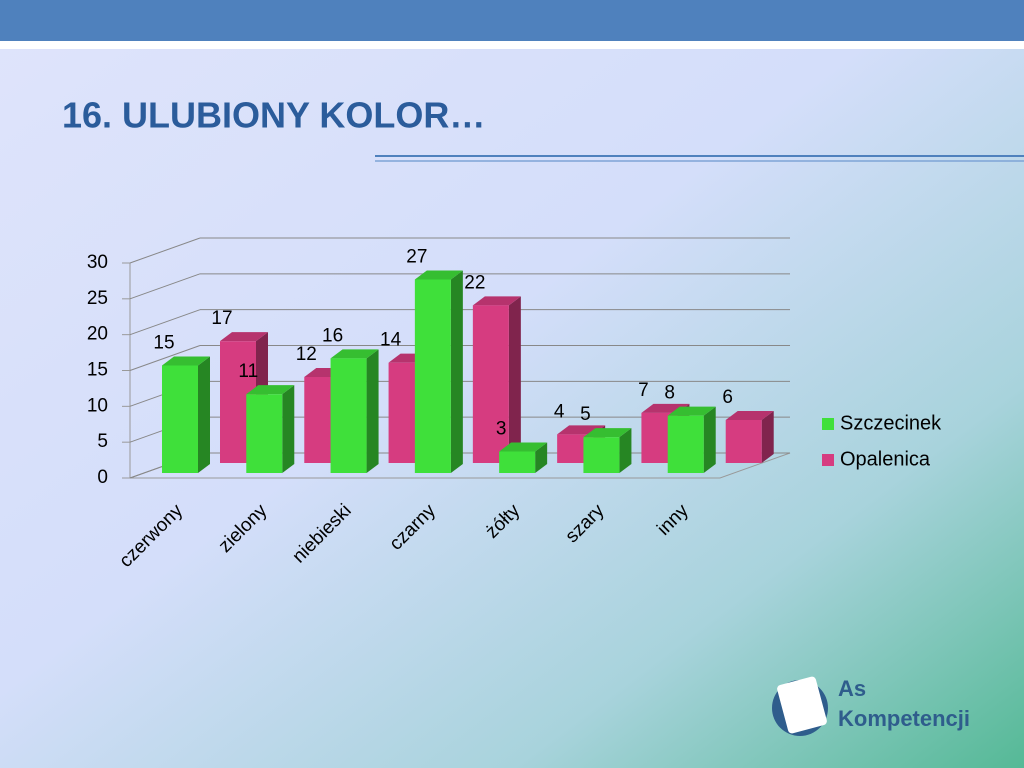  Describe the element at coordinates (102, 477) in the screenshot. I see `y-tick-label: 0` at that location.